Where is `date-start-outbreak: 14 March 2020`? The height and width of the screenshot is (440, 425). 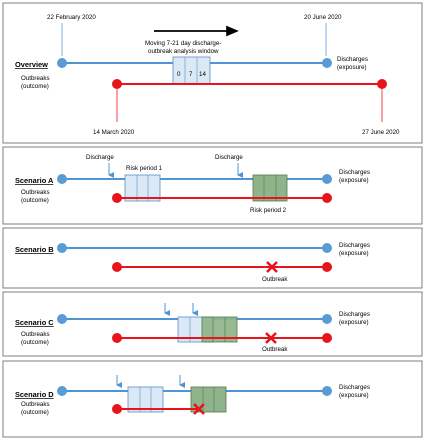
date-start-outbreak: 14 March 2020 is located at coordinates (114, 132).